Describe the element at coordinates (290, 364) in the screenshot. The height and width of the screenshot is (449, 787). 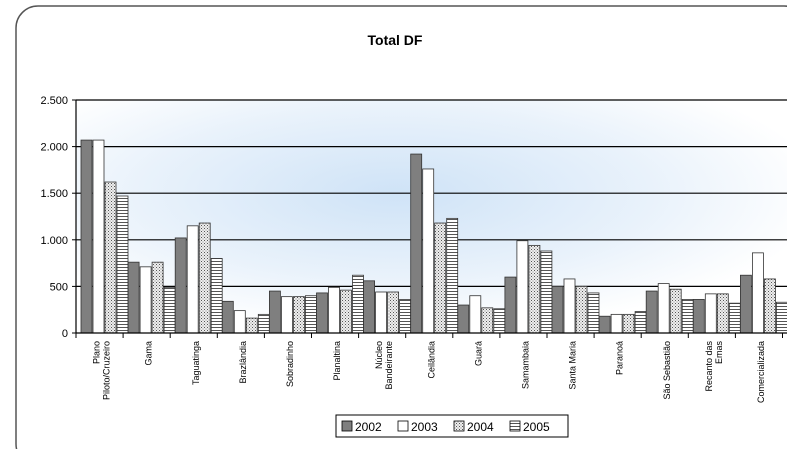
I see `svg-text: Sobradinho` at that location.